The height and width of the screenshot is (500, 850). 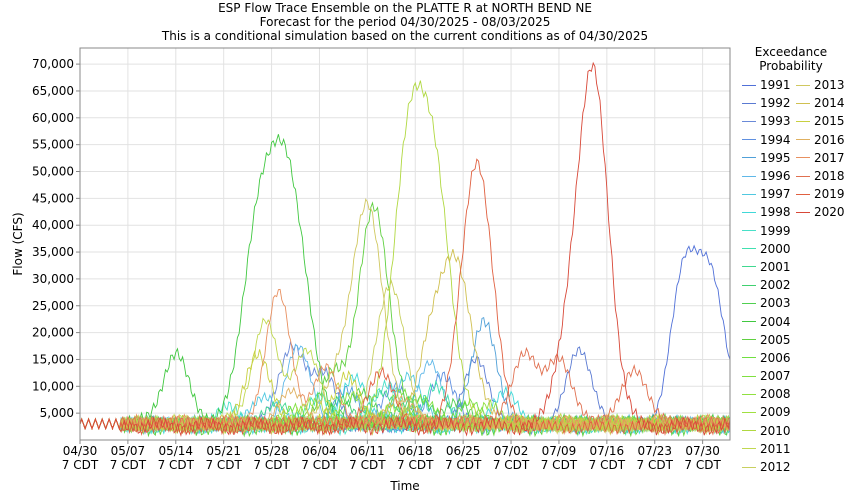 What do you see at coordinates (775, 121) in the screenshot?
I see `legend-label: 1993` at bounding box center [775, 121].